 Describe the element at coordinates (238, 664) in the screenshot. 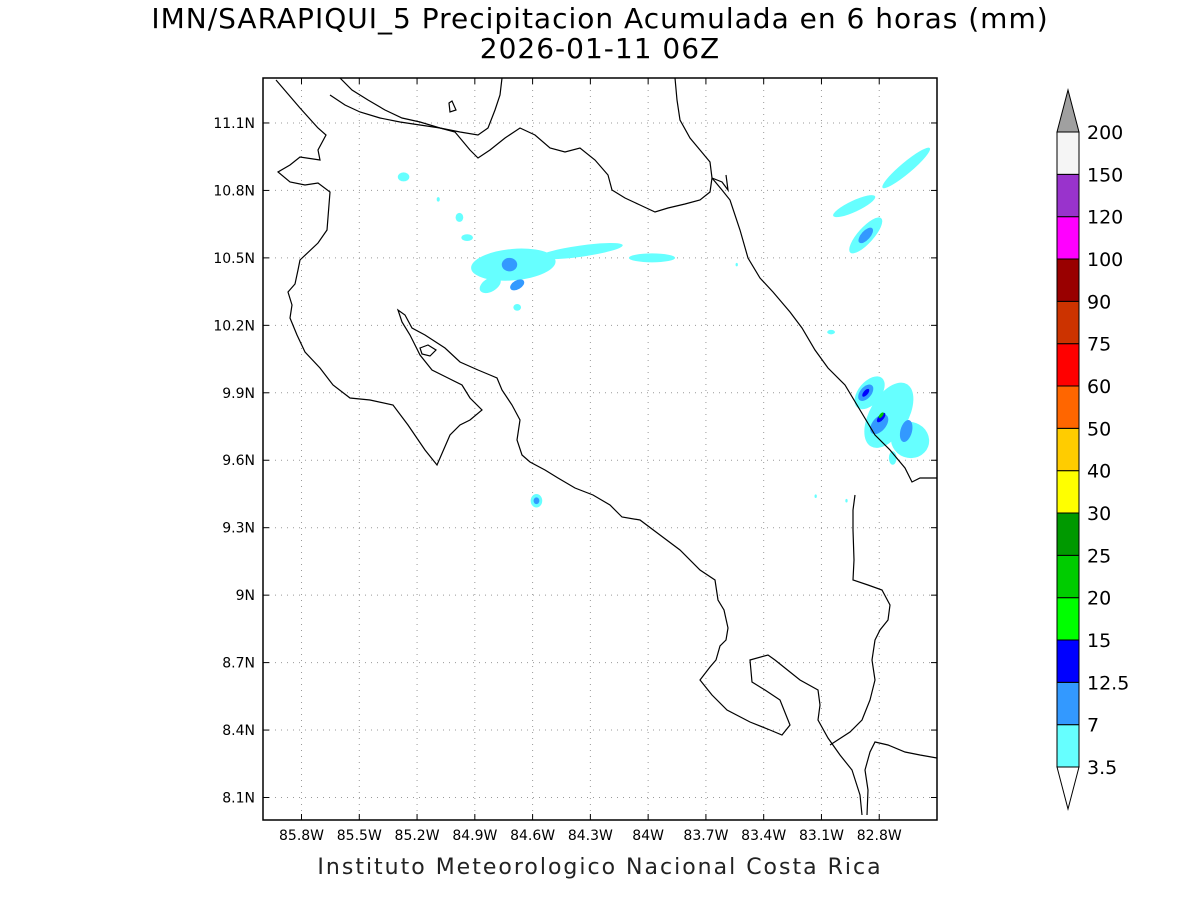

I see `y-tick-label: 8.7N` at that location.